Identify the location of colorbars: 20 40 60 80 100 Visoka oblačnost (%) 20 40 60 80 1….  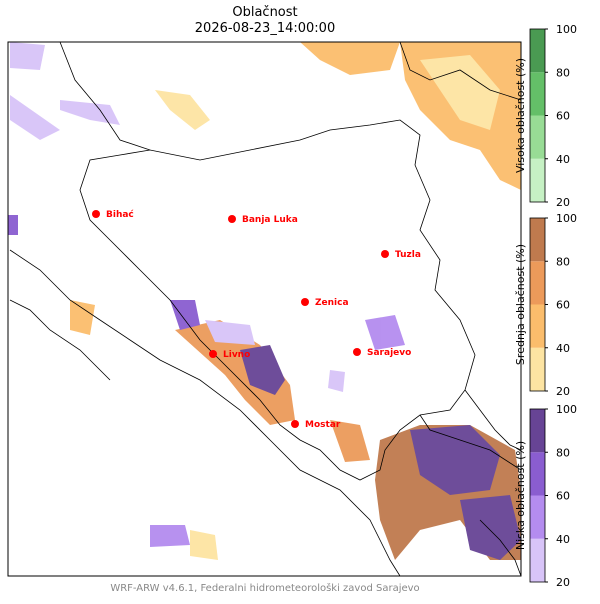
(545, 306).